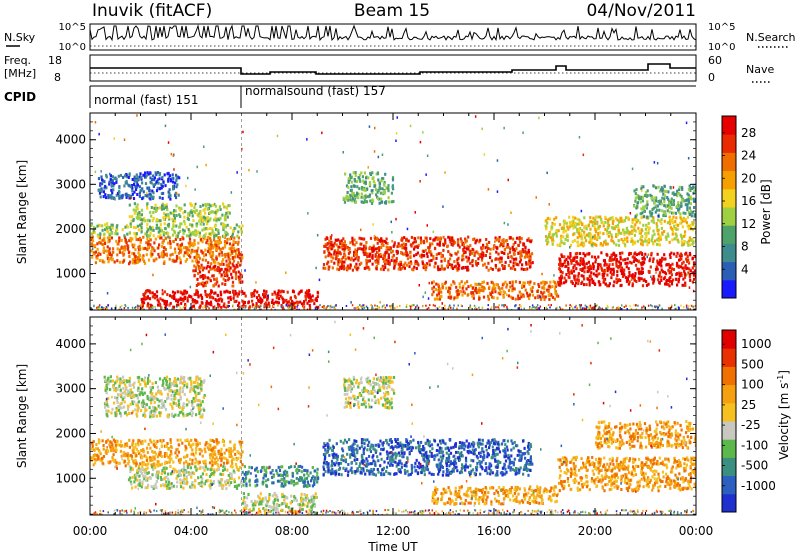 The image size is (800, 554). What do you see at coordinates (729, 162) in the screenshot?
I see `colorbar-swatch` at bounding box center [729, 162].